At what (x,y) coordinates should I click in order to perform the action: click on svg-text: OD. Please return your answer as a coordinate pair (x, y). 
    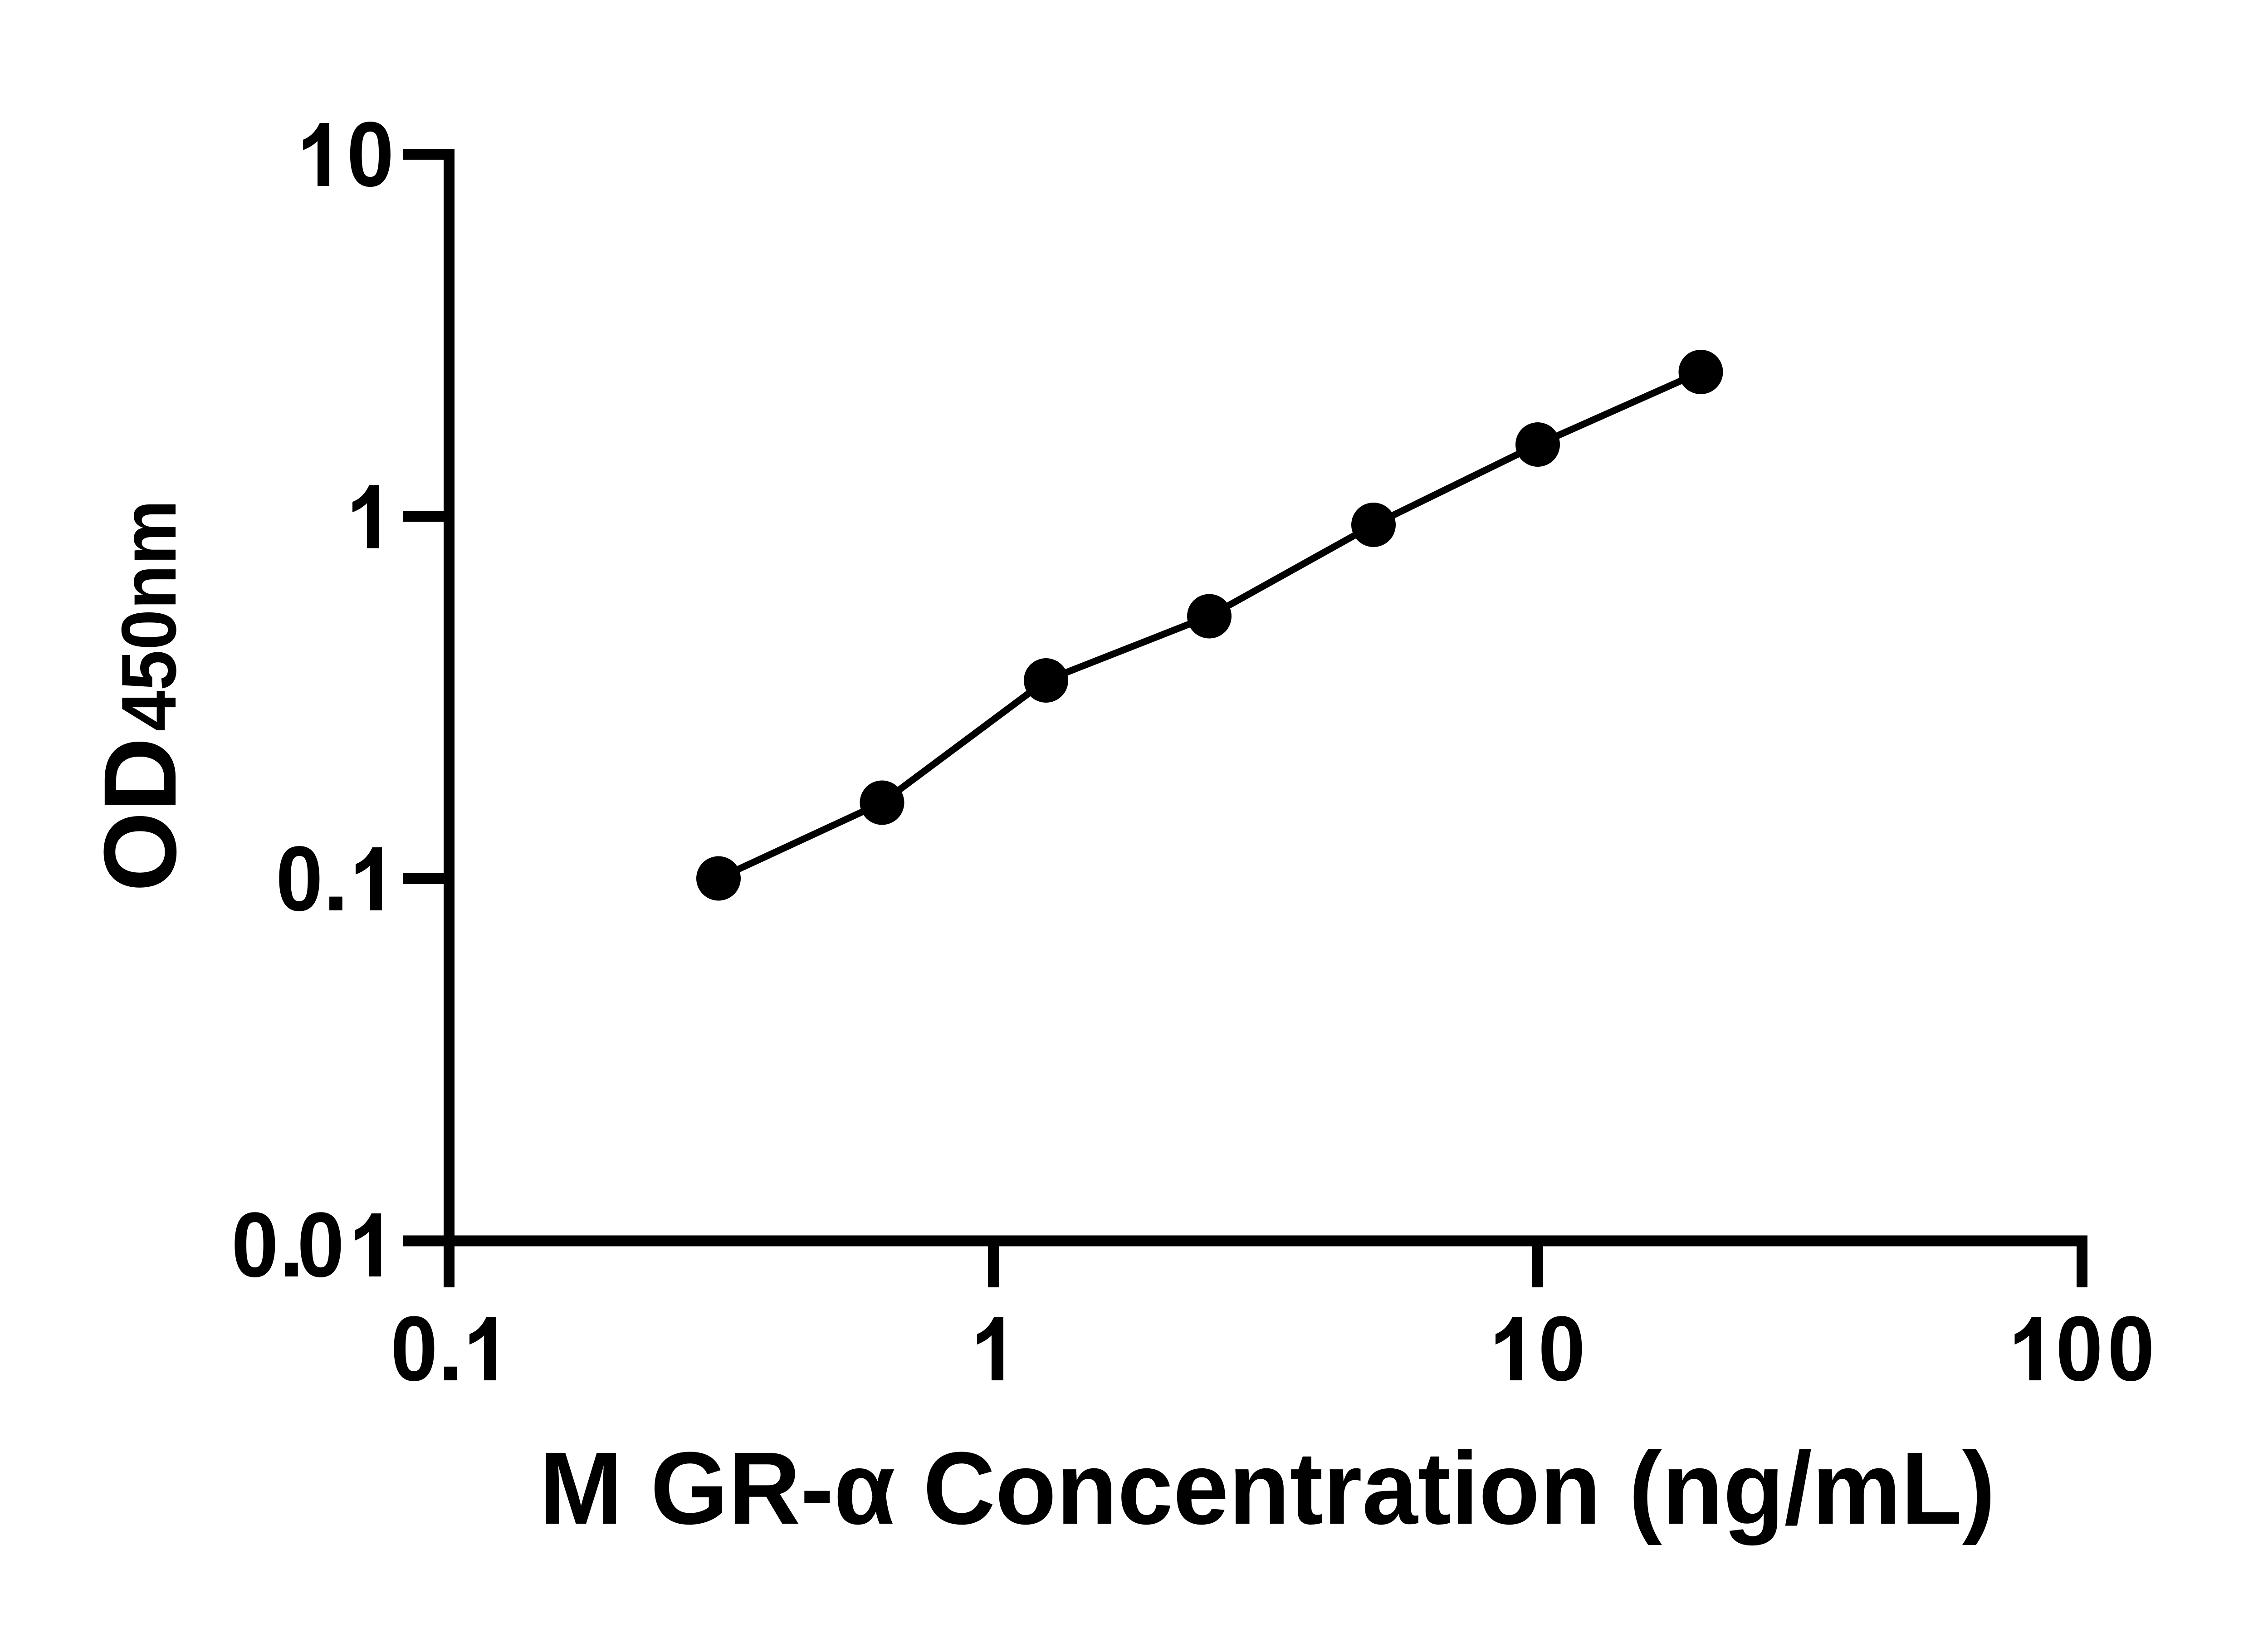
    Looking at the image, I should click on (140, 815).